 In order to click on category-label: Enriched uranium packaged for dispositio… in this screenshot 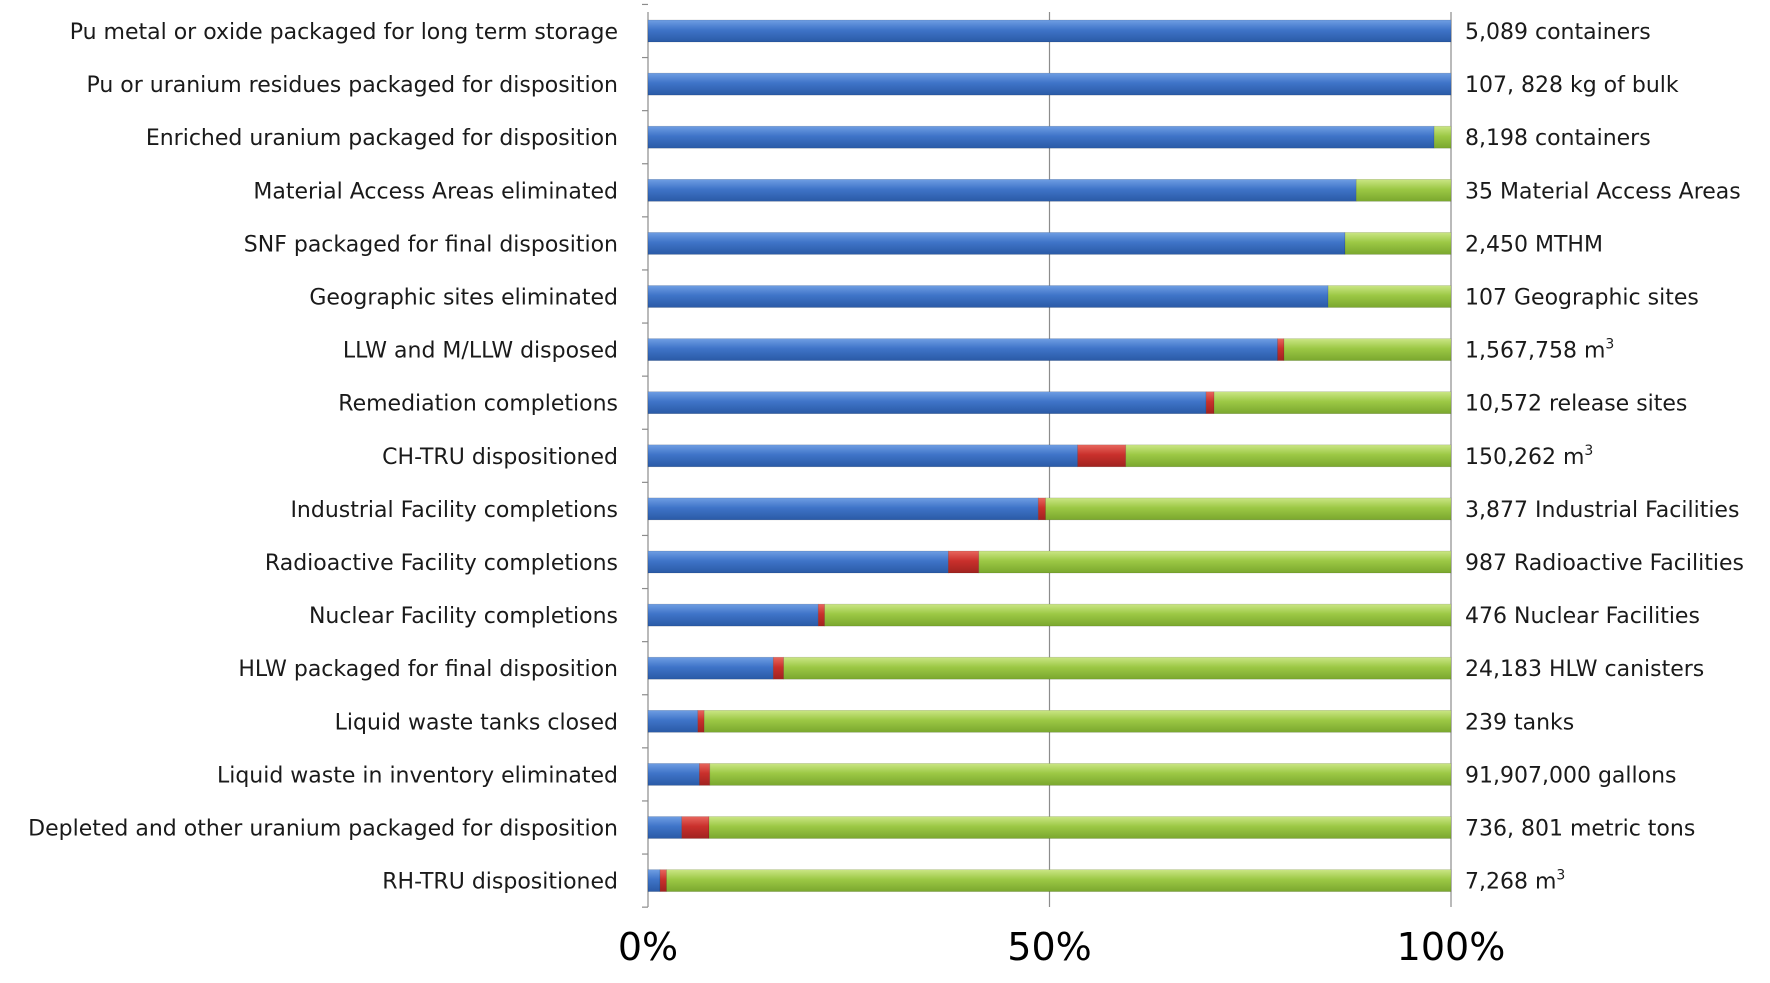, I will do `click(382, 138)`.